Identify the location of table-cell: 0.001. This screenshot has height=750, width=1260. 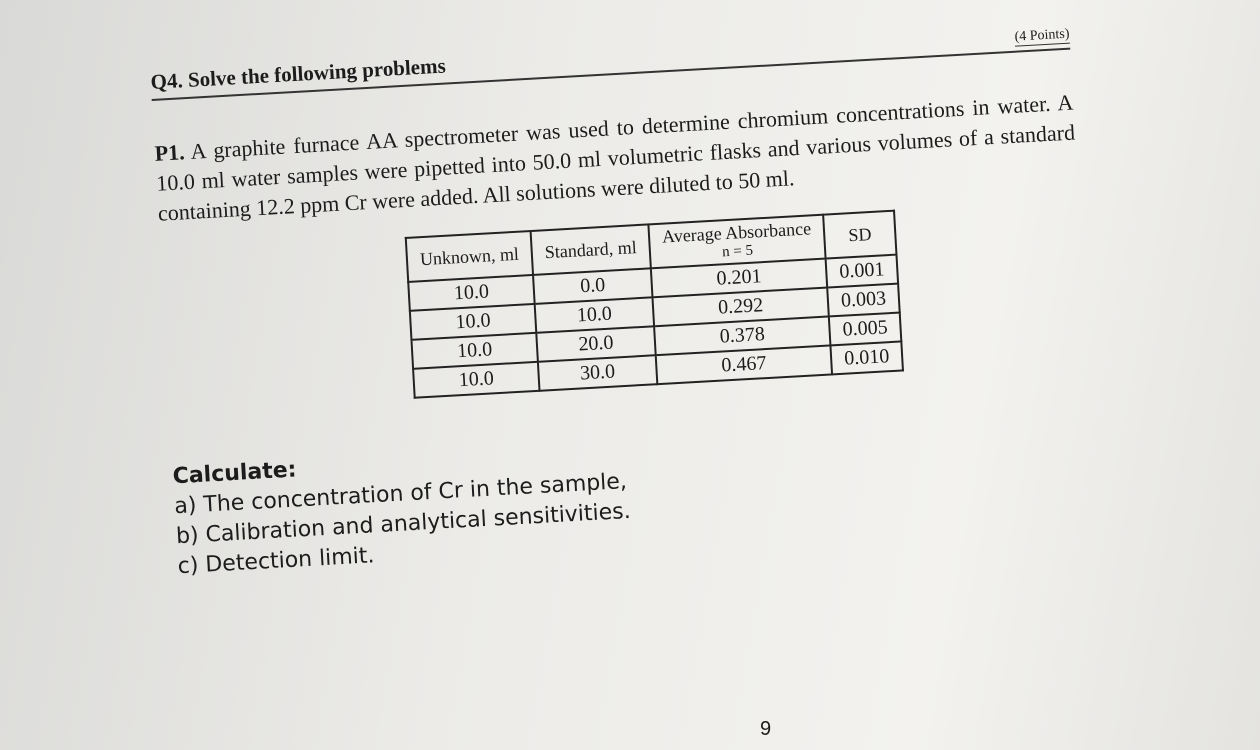
(862, 271).